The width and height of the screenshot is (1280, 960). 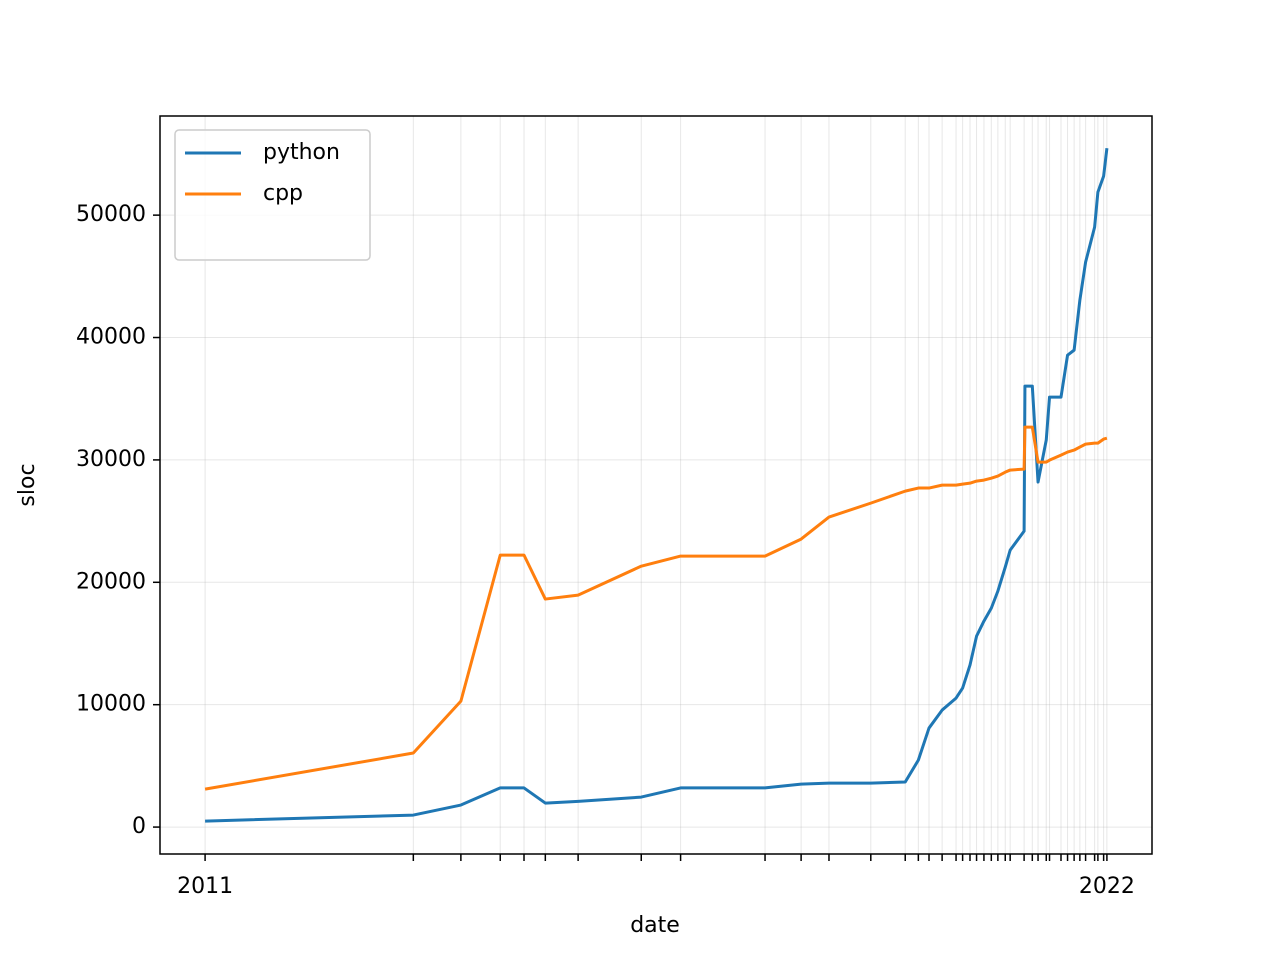 I want to click on legend-box, so click(x=272, y=195).